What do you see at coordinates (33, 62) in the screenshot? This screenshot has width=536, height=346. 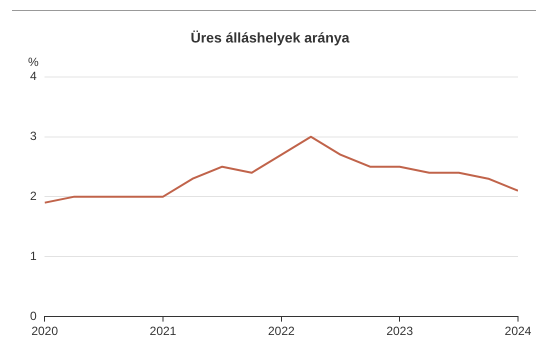 I see `y-axis-title: %` at bounding box center [33, 62].